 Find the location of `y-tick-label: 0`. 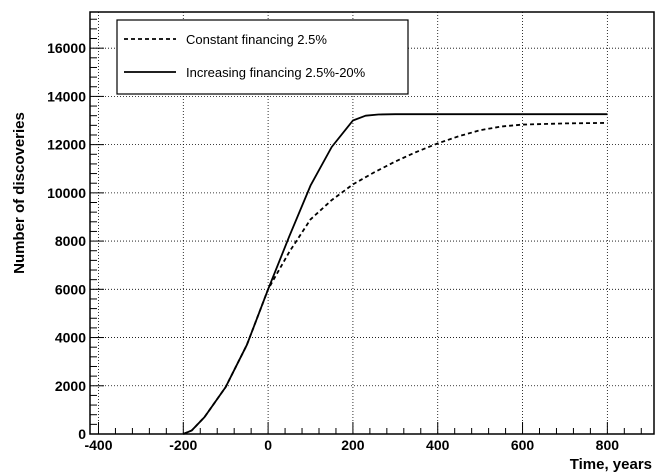

y-tick-label: 0 is located at coordinates (82, 434).